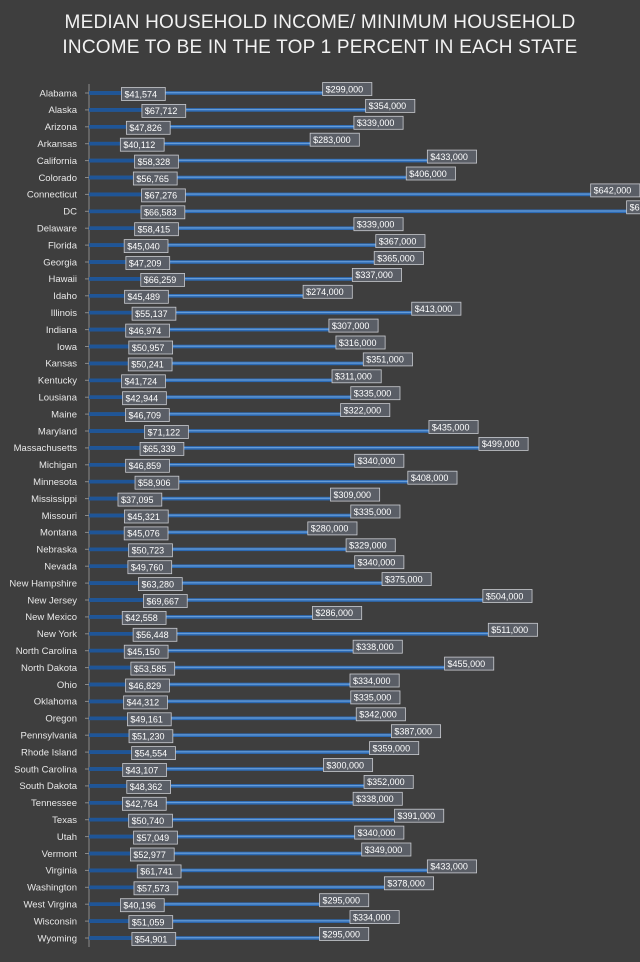 The width and height of the screenshot is (640, 962). I want to click on top-1-percent-label-text: $349,000, so click(384, 850).